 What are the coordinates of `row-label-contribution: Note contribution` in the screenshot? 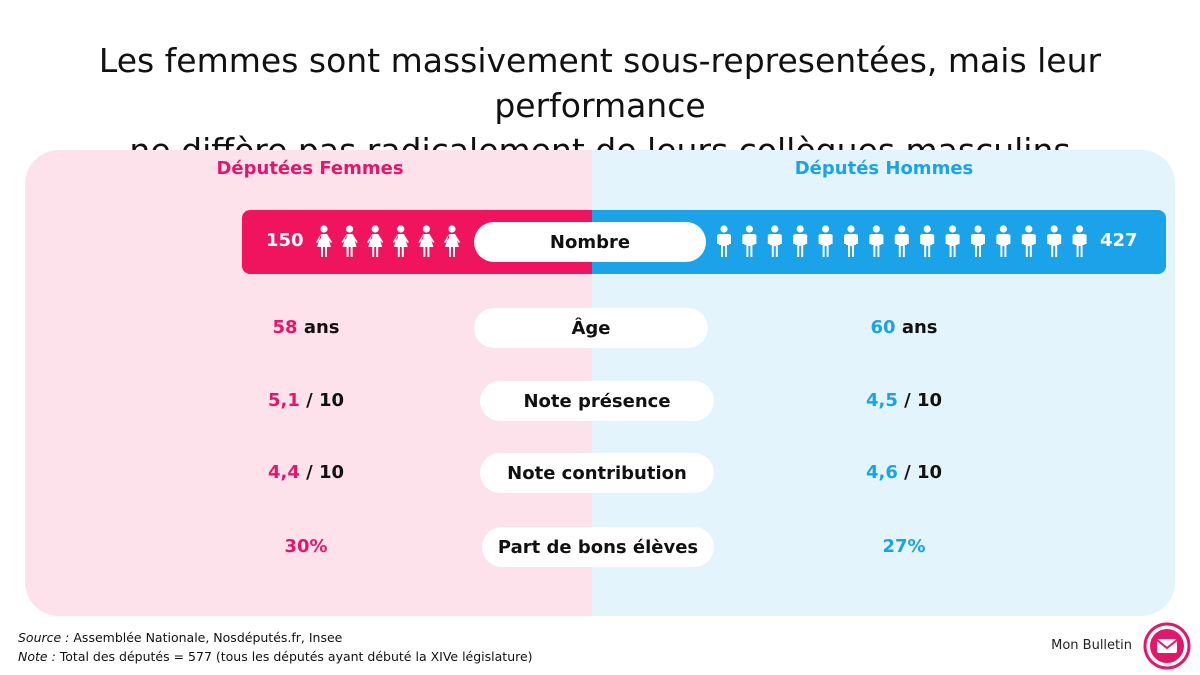 It's located at (597, 473).